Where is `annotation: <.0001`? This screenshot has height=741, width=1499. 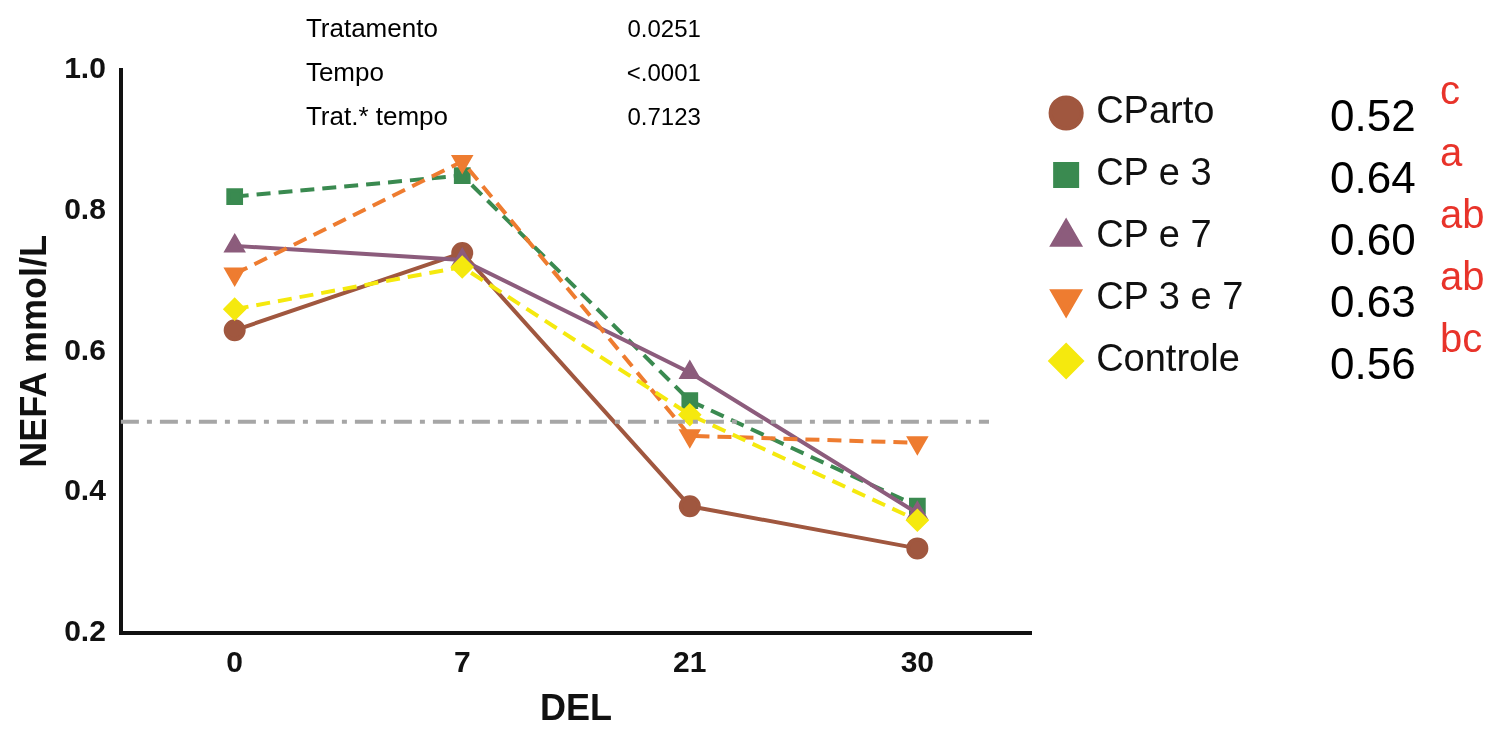
annotation: <.0001 is located at coordinates (663, 72).